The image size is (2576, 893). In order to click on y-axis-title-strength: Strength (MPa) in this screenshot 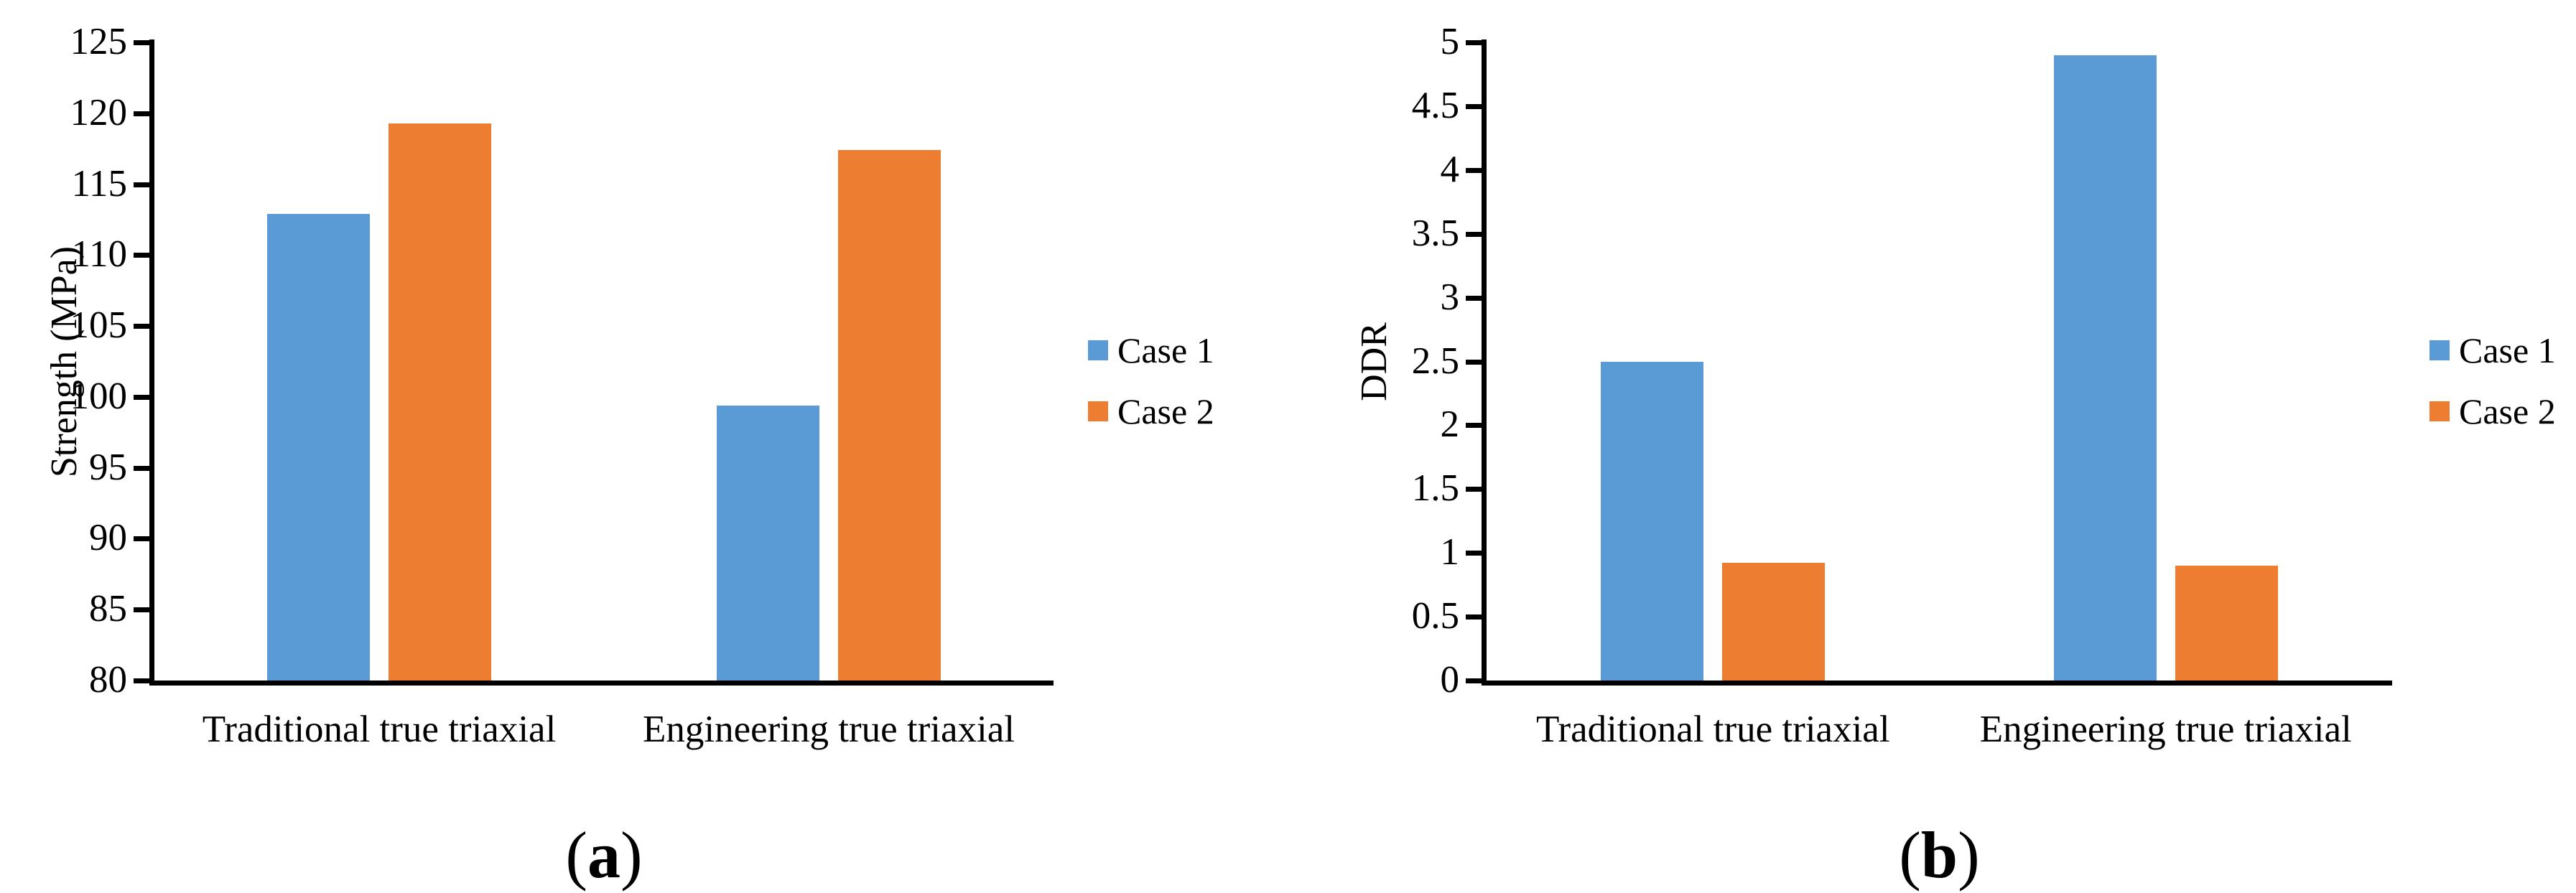, I will do `click(64, 361)`.